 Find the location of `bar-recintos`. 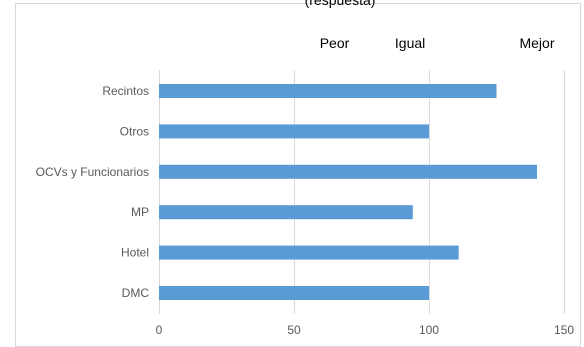

bar-recintos is located at coordinates (328, 91).